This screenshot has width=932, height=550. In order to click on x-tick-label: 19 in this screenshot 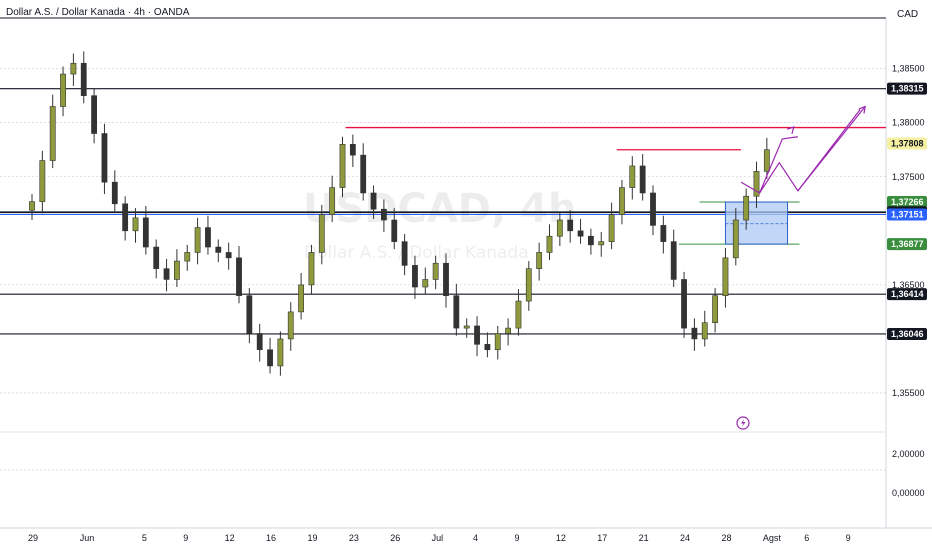, I will do `click(312, 538)`.